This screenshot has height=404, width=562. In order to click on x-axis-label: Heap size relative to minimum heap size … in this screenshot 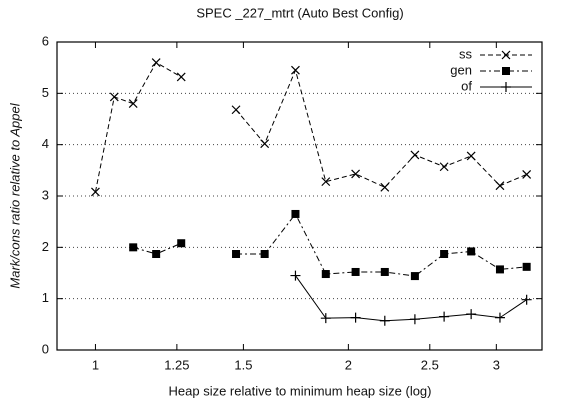, I will do `click(300, 390)`.